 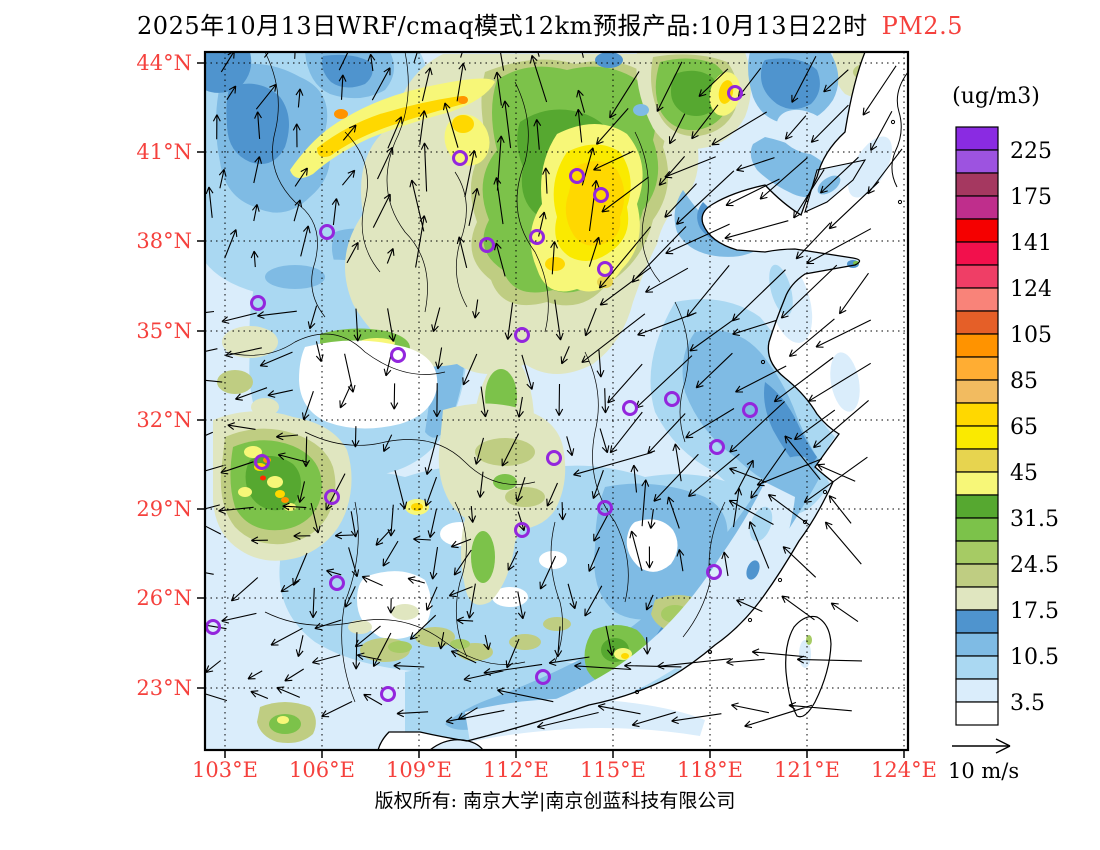 I want to click on lon-label: 106°E, so click(x=322, y=770).